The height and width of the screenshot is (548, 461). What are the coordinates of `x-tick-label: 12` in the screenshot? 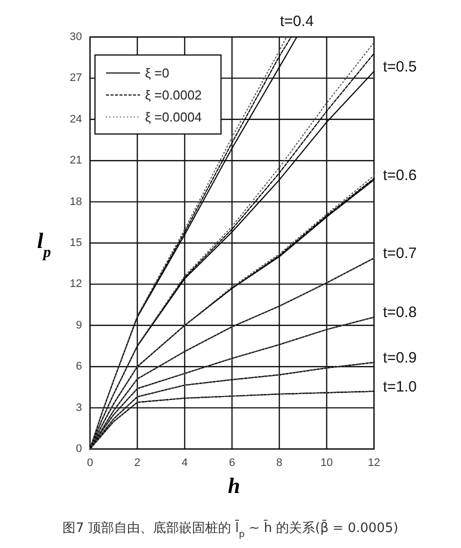 It's located at (374, 463).